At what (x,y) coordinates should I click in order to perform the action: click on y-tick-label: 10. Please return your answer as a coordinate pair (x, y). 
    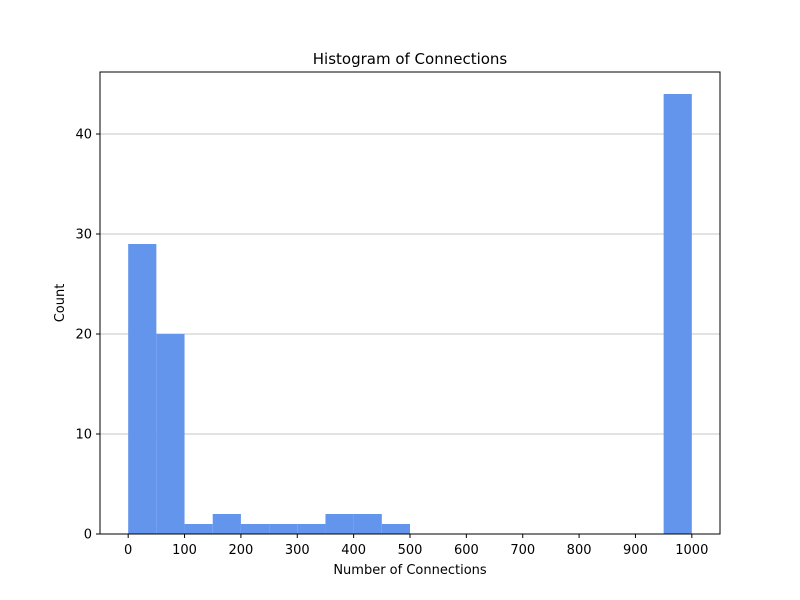
    Looking at the image, I should click on (83, 435).